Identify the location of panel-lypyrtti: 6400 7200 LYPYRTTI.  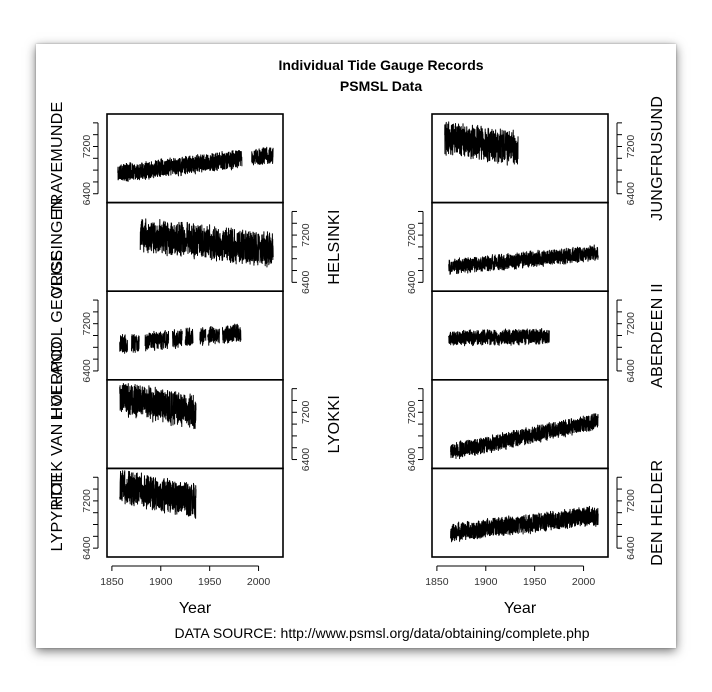
(166, 513).